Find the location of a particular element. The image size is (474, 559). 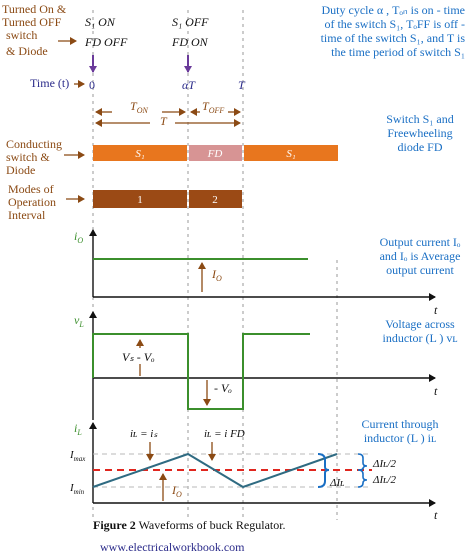

bar-s1-label-2: S₁ is located at coordinates (291, 154).